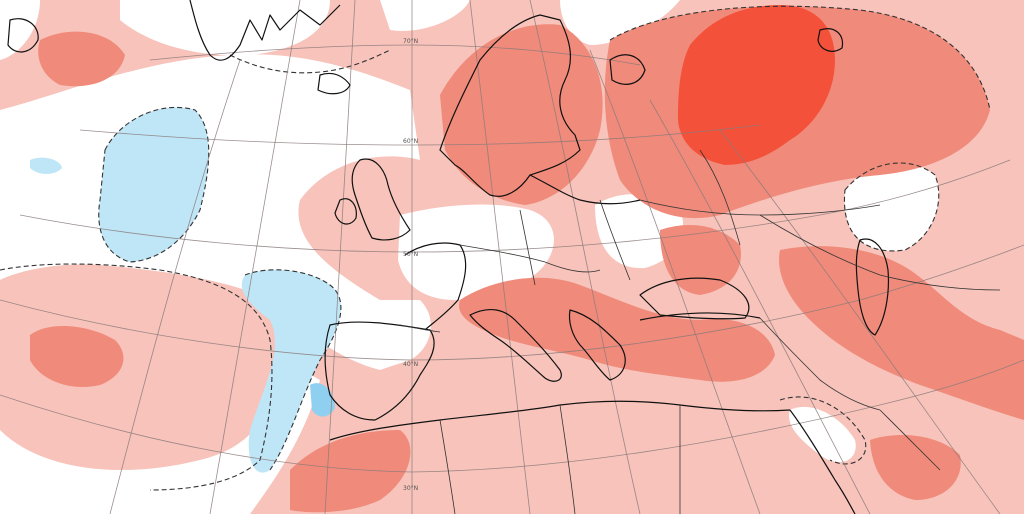 The image size is (1024, 514). Describe the element at coordinates (639, 231) in the screenshot. I see `neutral-poland` at that location.